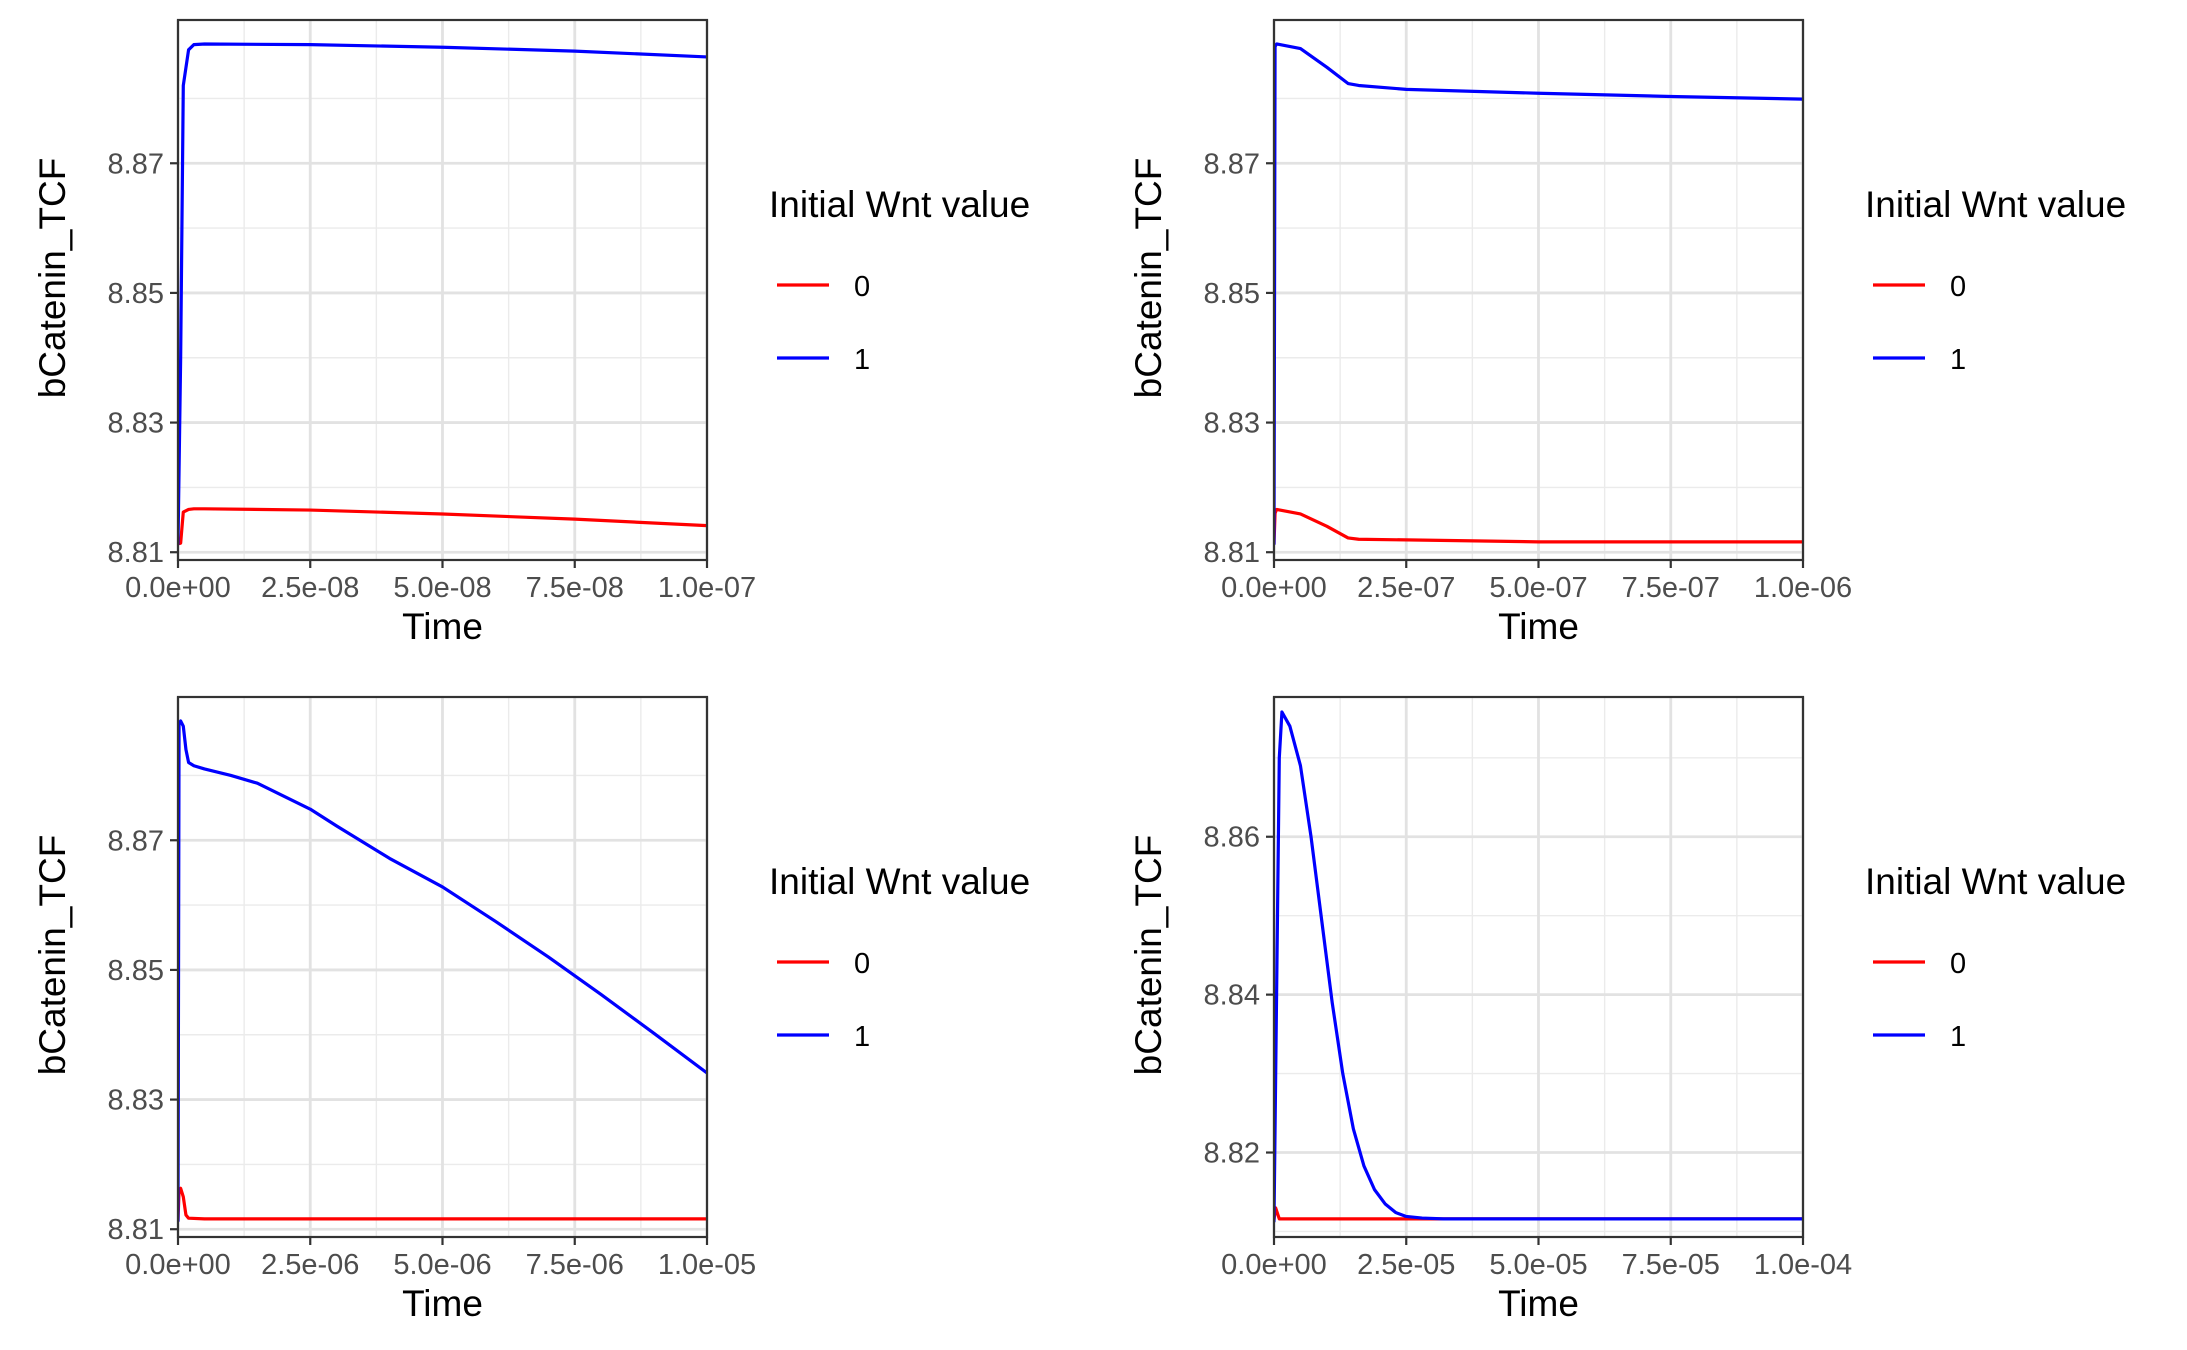 Image resolution: width=2187 pixels, height=1350 pixels. What do you see at coordinates (1538, 588) in the screenshot?
I see `x-tick-label: 5.0e-07` at bounding box center [1538, 588].